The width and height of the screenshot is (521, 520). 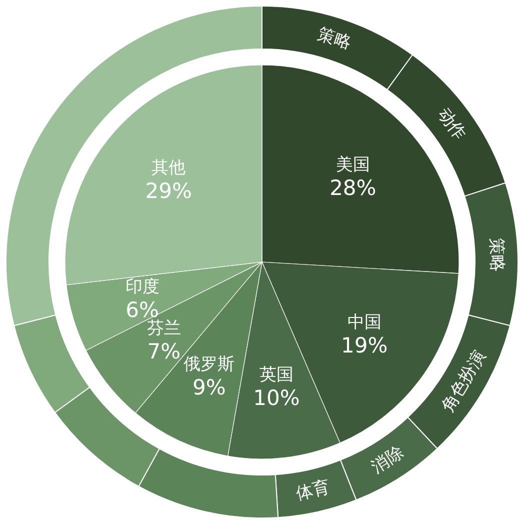 What do you see at coordinates (168, 190) in the screenshot?
I see `data-label: 29%` at bounding box center [168, 190].